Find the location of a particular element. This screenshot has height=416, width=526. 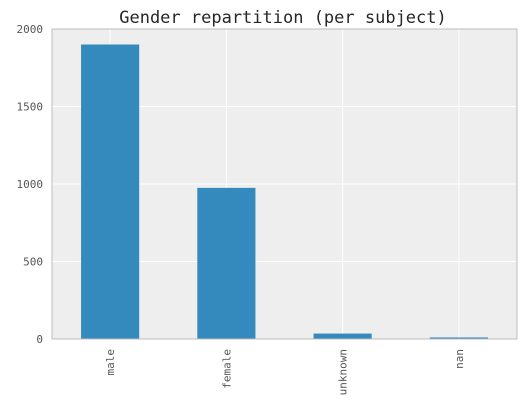

x-tick-label-female: female is located at coordinates (226, 369).